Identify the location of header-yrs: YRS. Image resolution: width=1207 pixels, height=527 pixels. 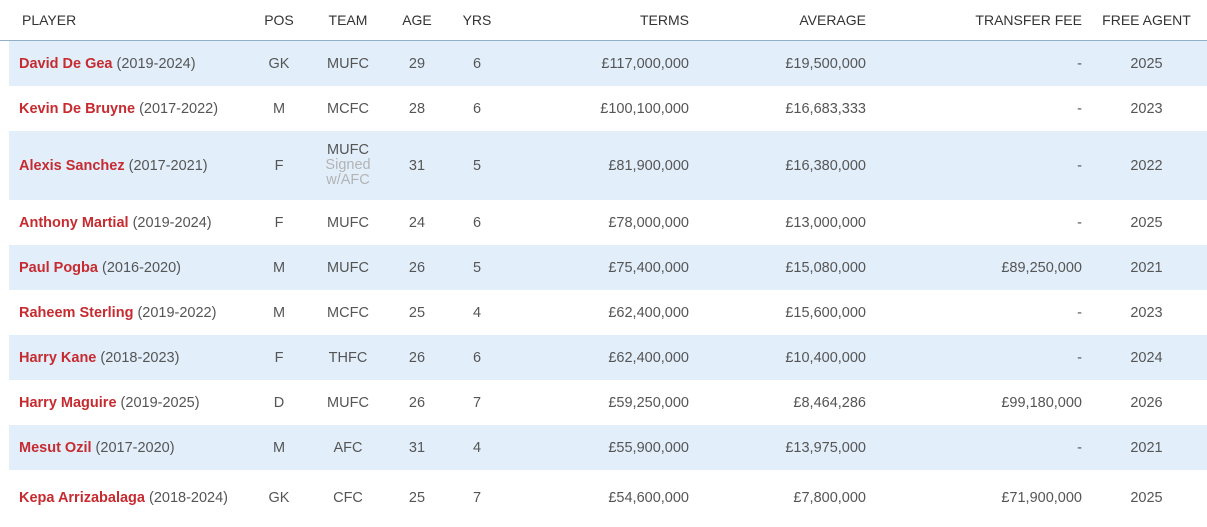
(477, 20).